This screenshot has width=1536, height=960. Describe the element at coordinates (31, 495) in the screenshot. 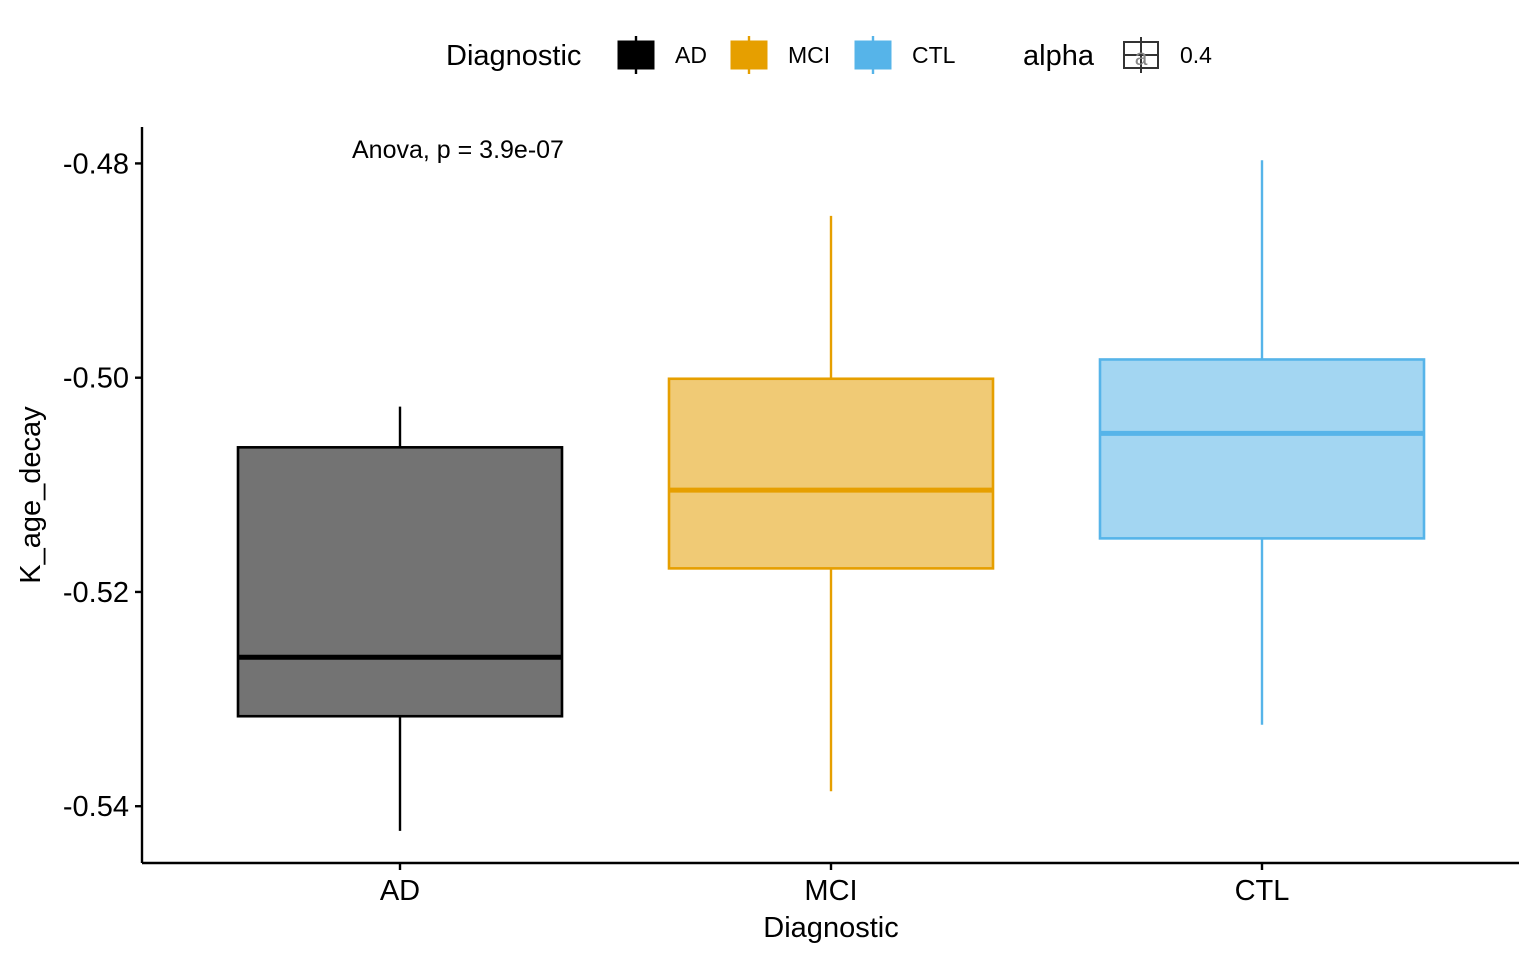

I see `y-axis-title: K_age_decay` at that location.